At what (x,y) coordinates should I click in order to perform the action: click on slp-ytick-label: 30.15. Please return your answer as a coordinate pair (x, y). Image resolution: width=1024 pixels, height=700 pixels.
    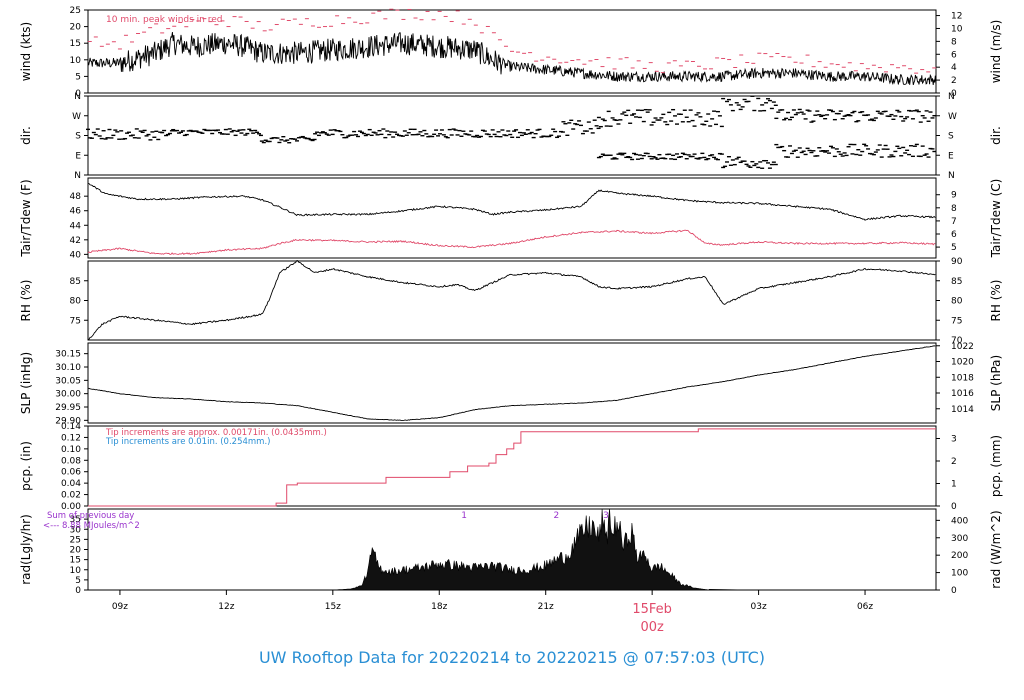
    Looking at the image, I should click on (68, 355).